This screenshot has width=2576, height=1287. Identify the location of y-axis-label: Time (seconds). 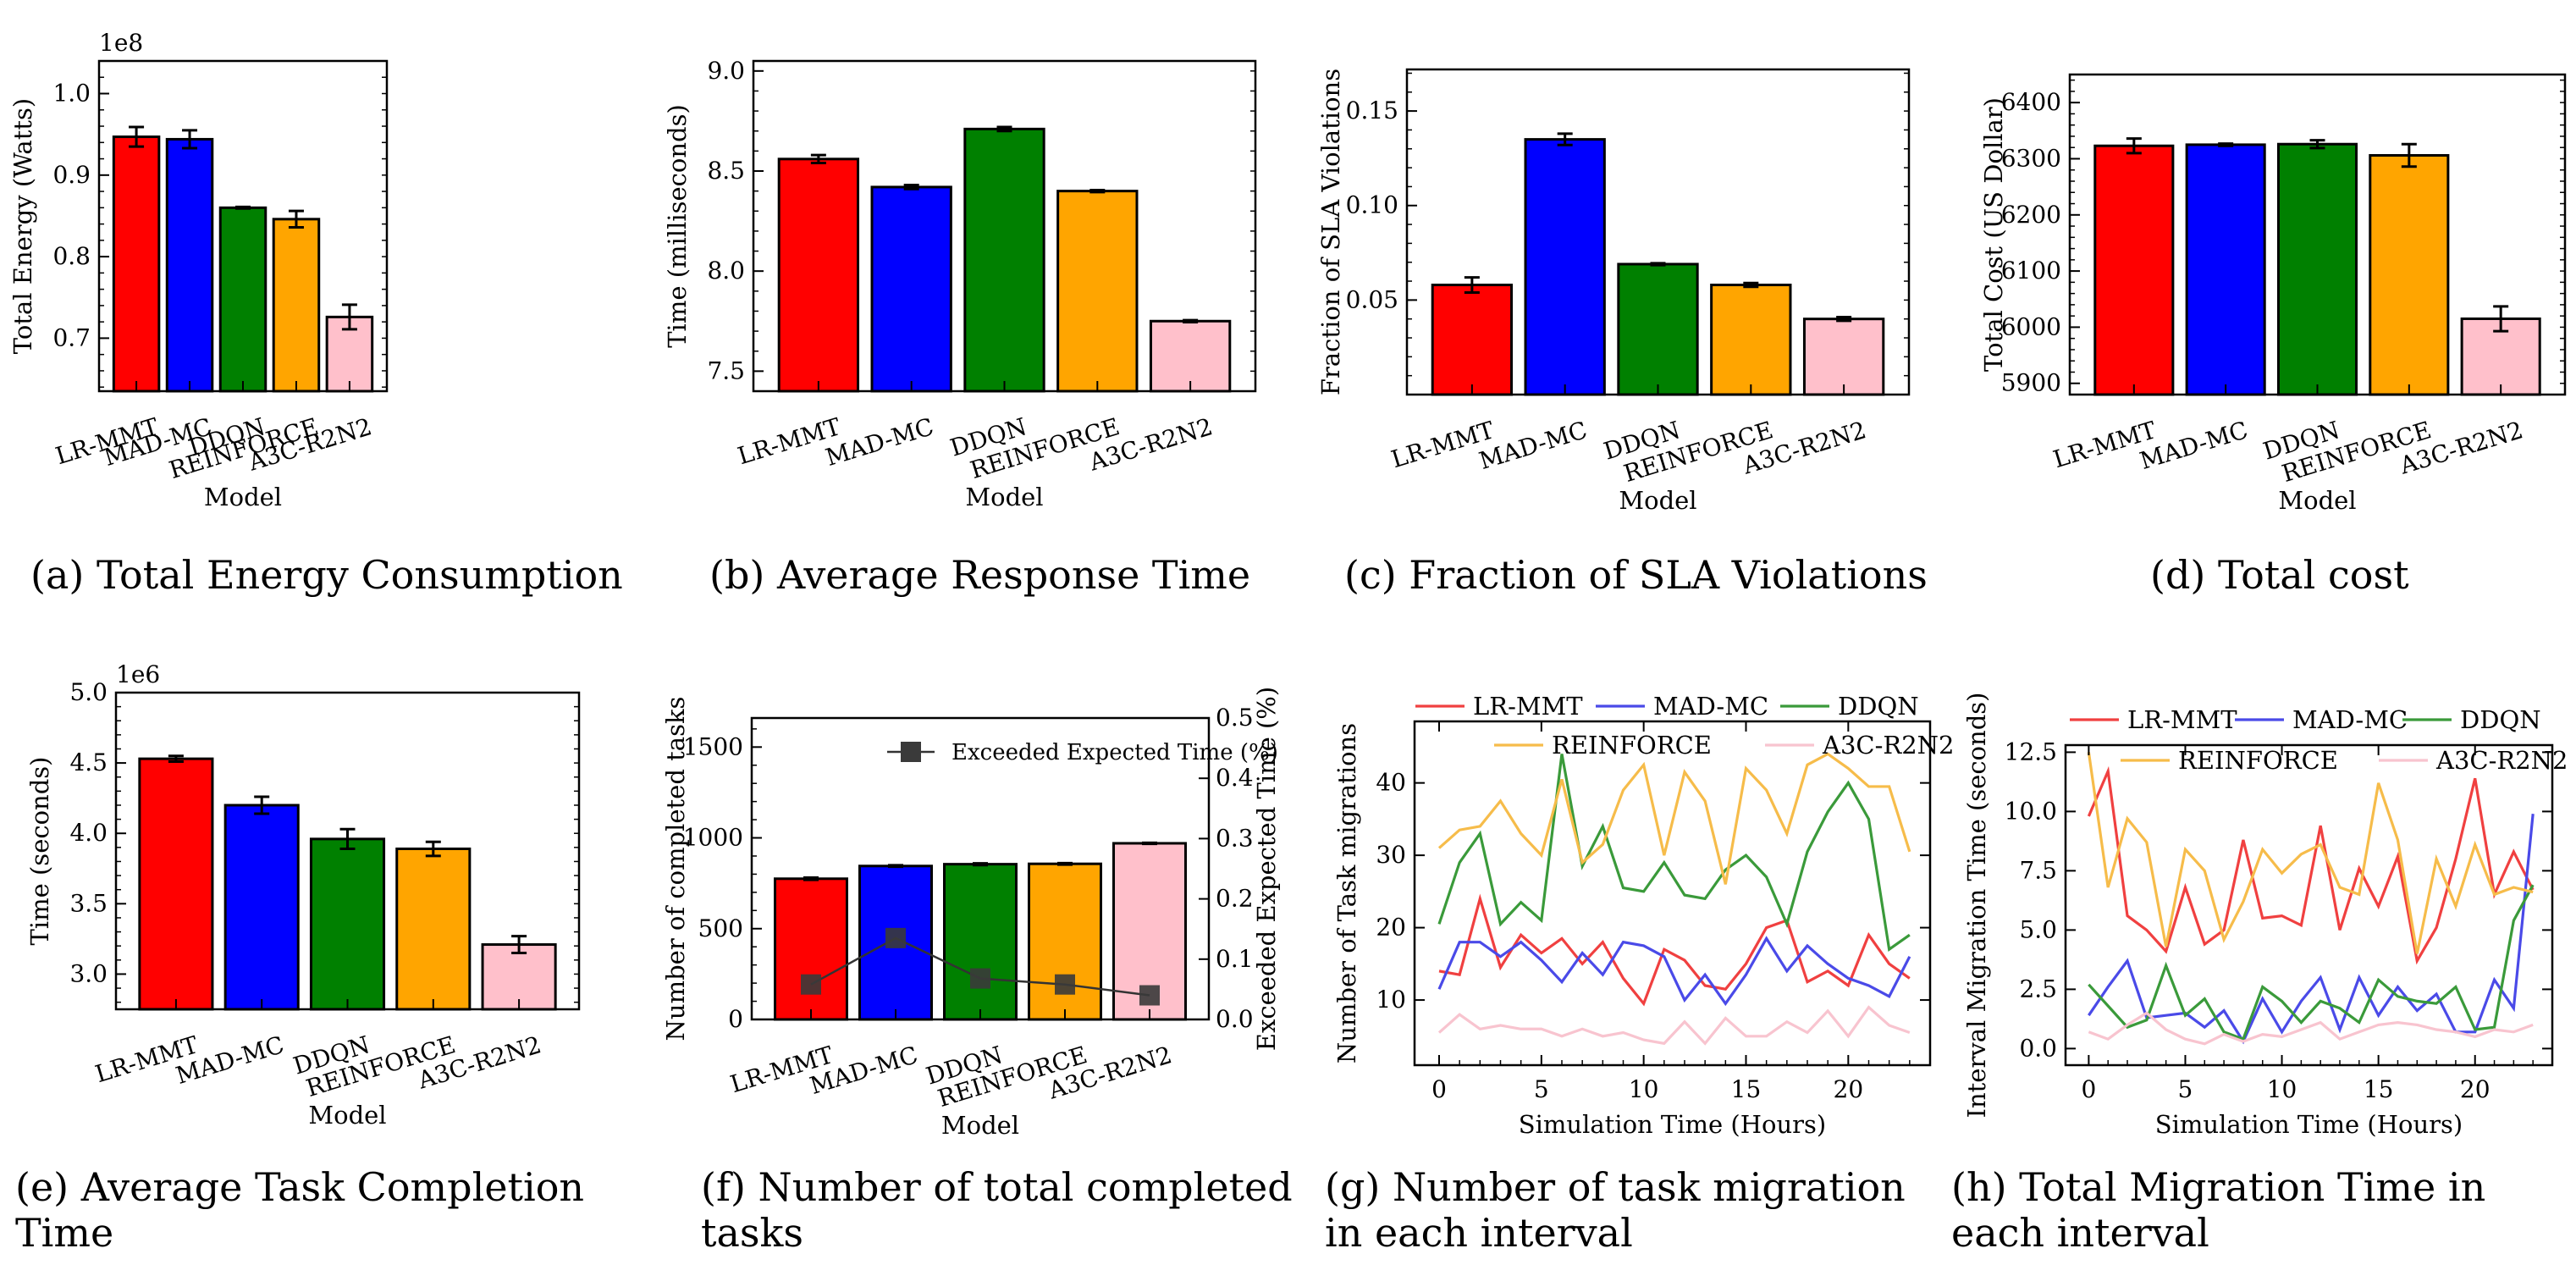
(40, 851).